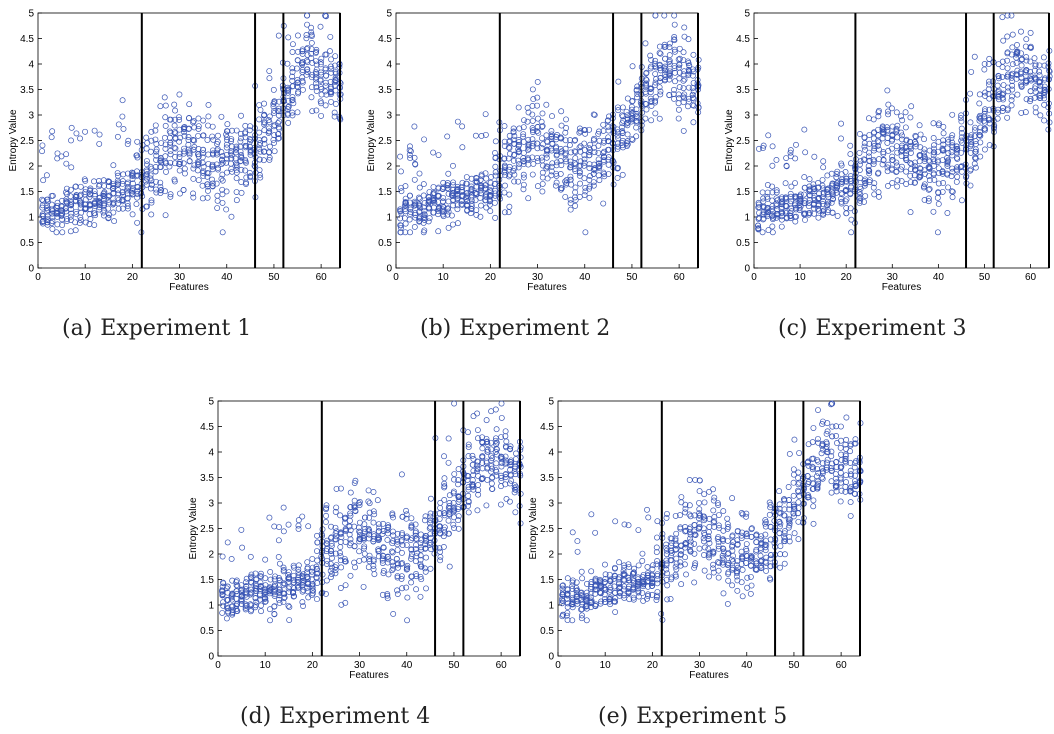  I want to click on y-tick-label: 0.5, so click(743, 243).